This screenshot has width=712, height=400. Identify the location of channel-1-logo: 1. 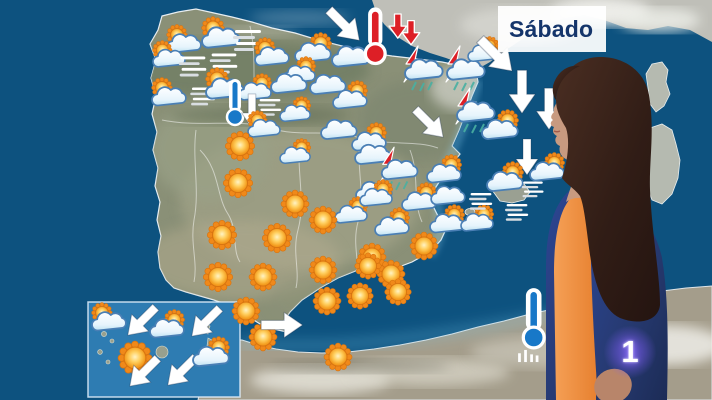
(630, 352).